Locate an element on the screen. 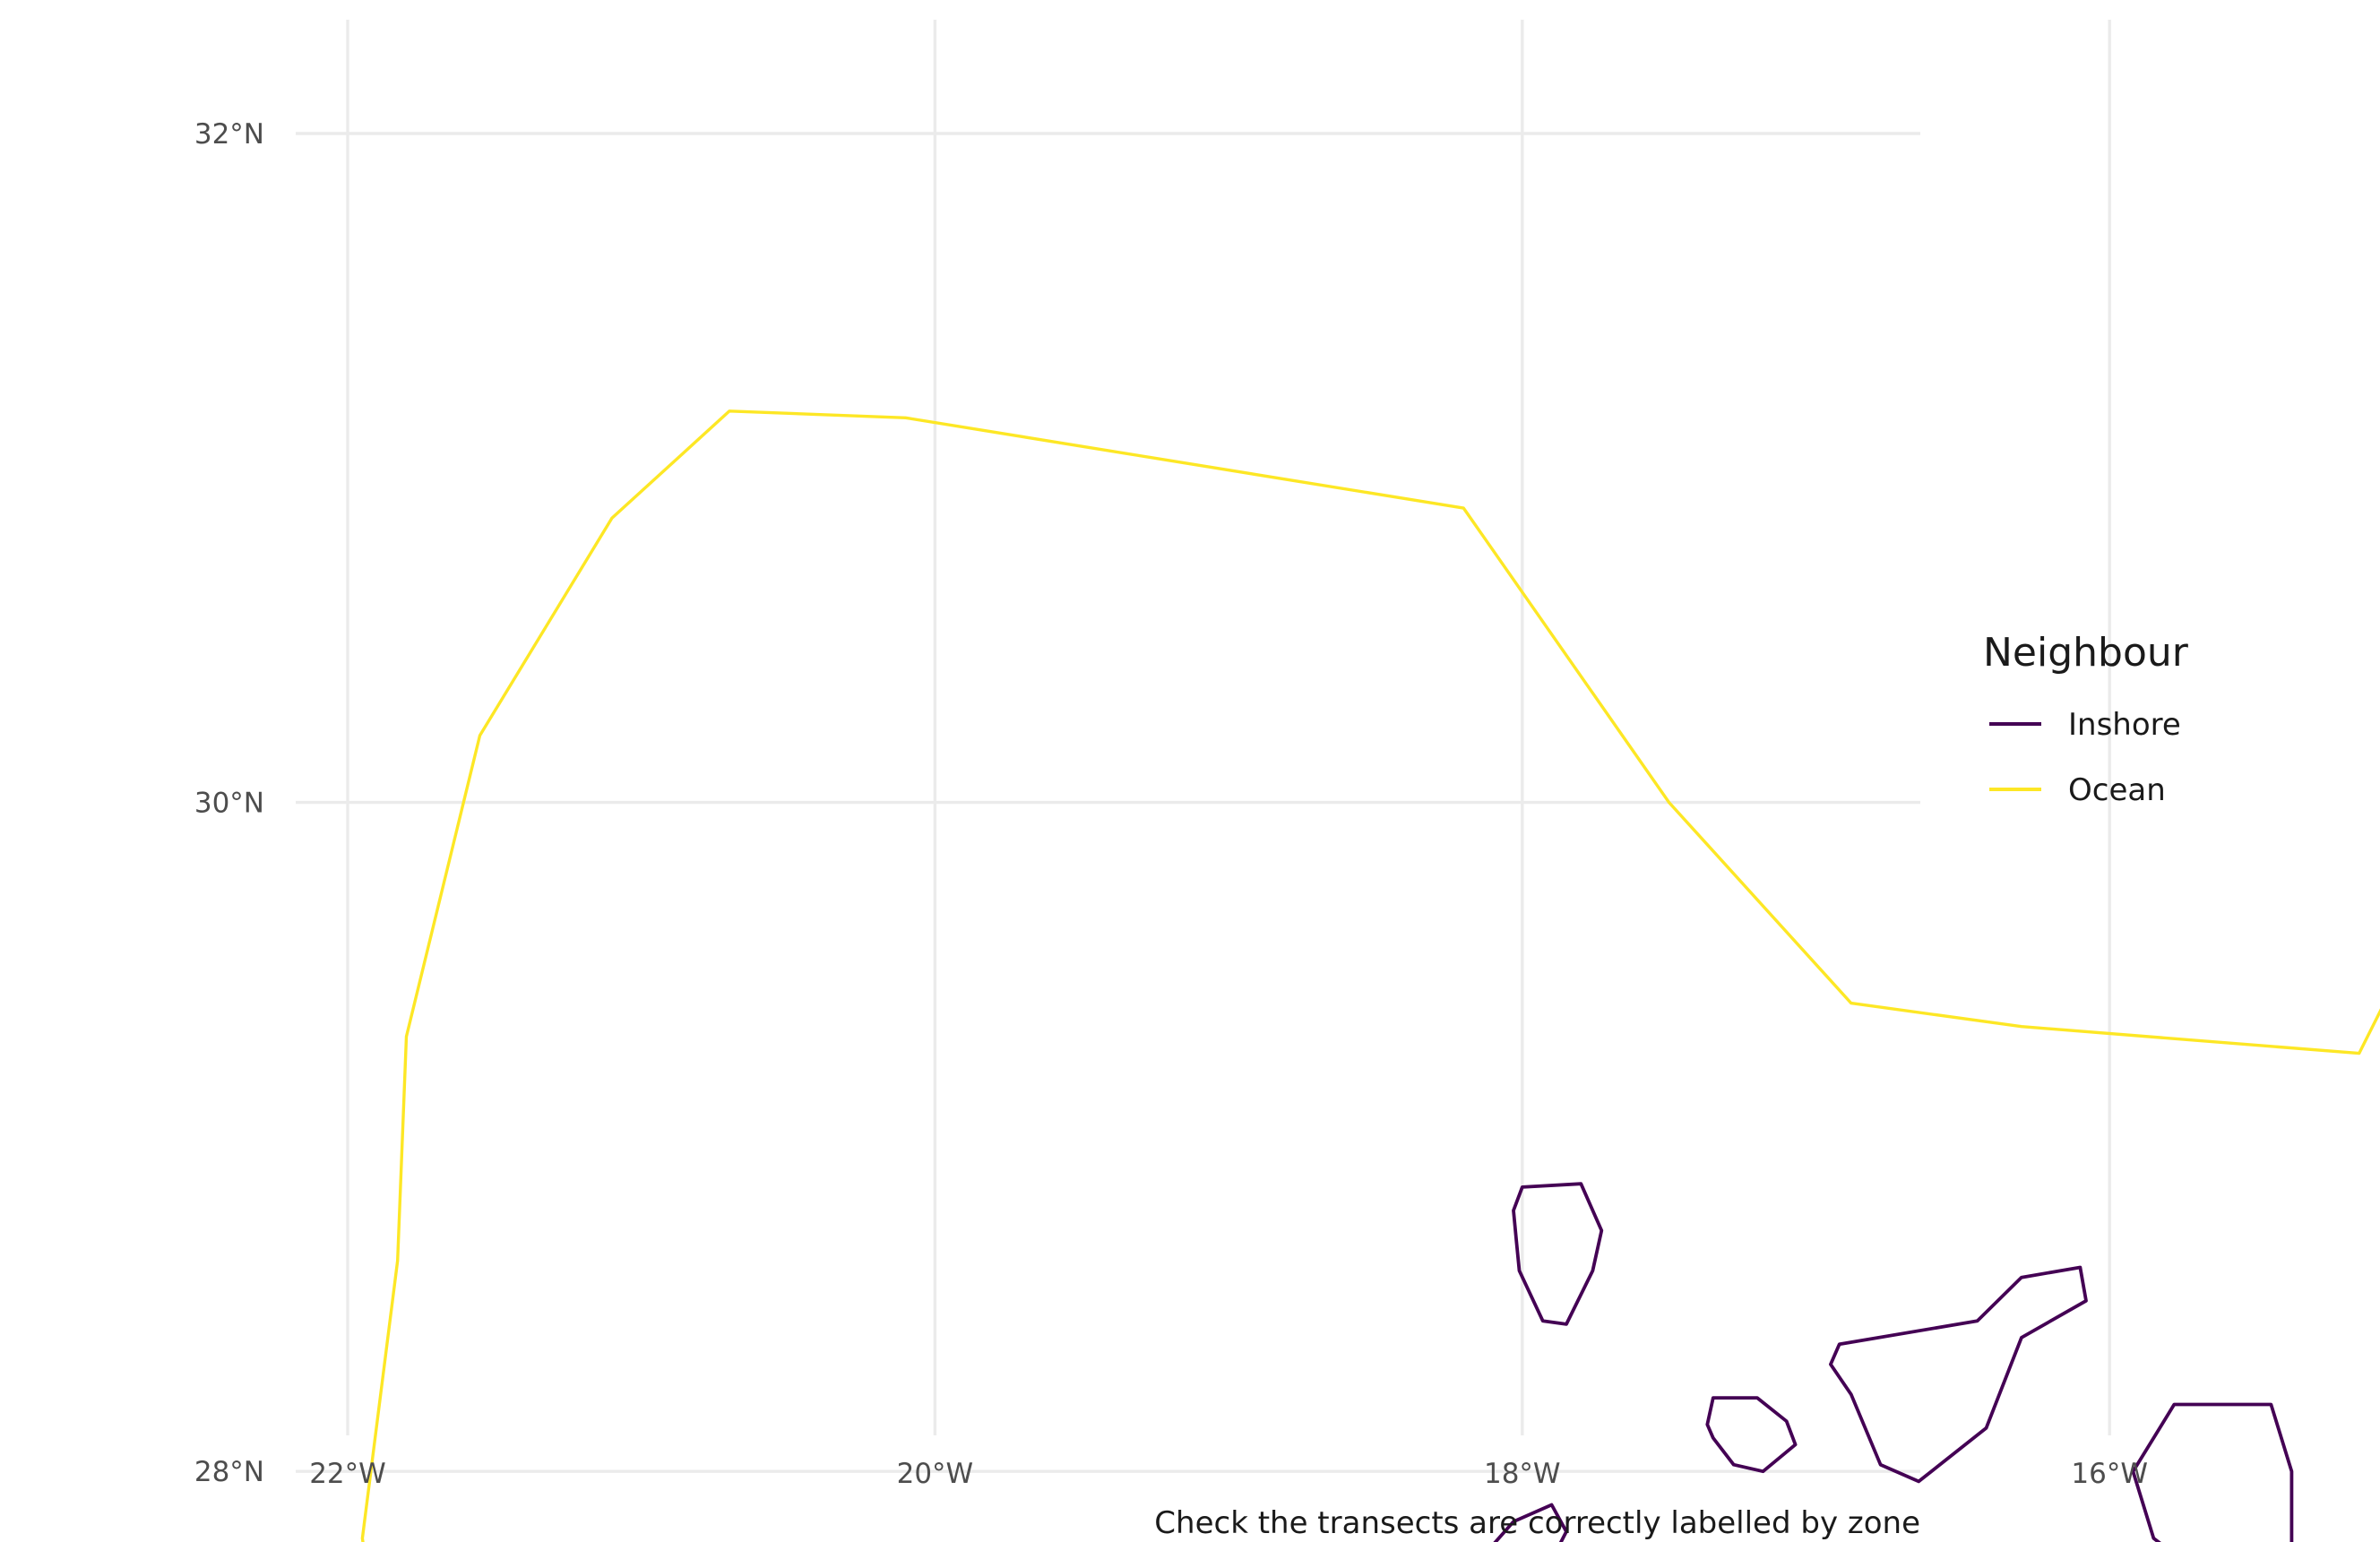 The height and width of the screenshot is (1542, 2380). x-axis-tick-labels: 22°W20°W18°W16°W14°W12°W is located at coordinates (1228, 1474).